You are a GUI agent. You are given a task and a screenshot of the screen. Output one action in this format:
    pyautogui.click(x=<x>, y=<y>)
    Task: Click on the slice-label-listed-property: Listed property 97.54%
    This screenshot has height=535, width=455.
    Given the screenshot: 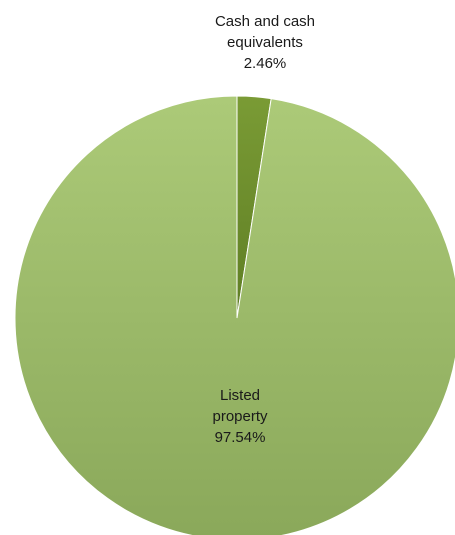 What is the action you would take?
    pyautogui.click(x=240, y=416)
    